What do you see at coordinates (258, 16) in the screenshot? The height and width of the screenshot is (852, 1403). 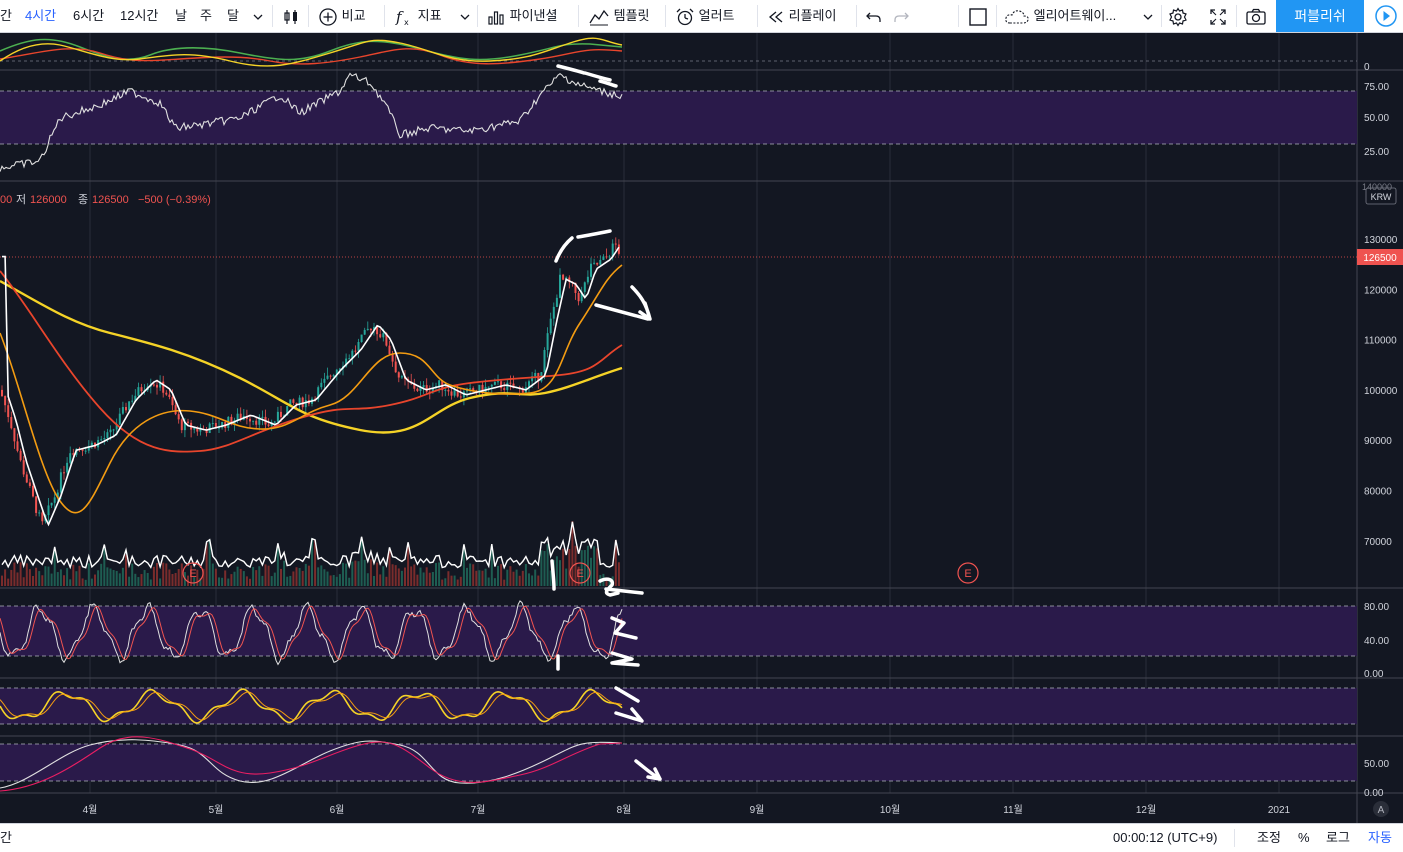 I see `interval-dropdown-icon` at bounding box center [258, 16].